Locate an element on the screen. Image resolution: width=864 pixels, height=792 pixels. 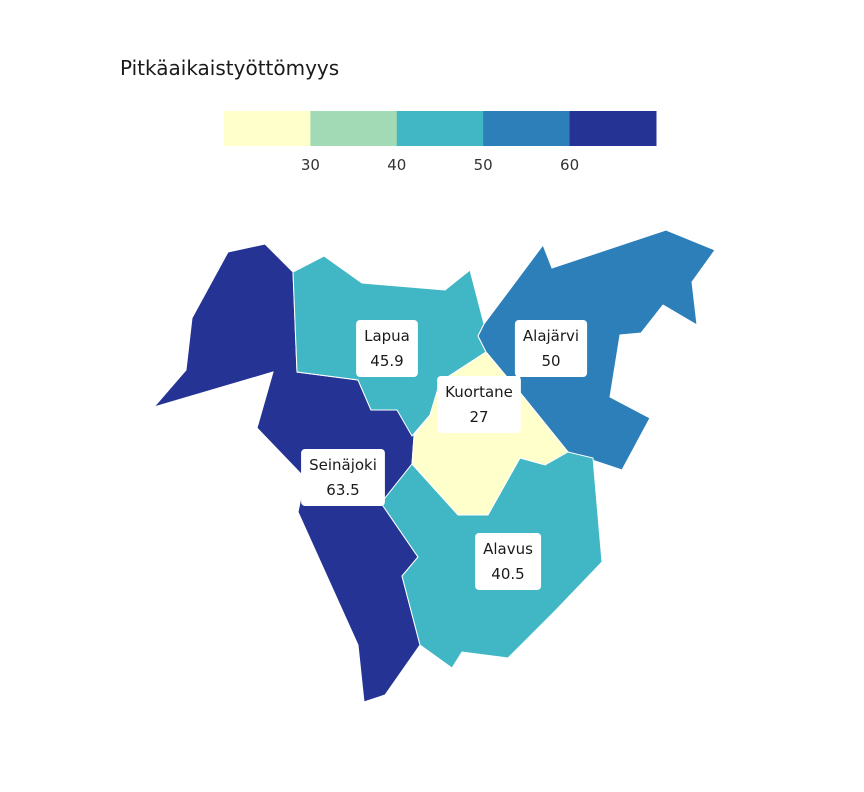
region-label-value: 63.5 is located at coordinates (342, 490).